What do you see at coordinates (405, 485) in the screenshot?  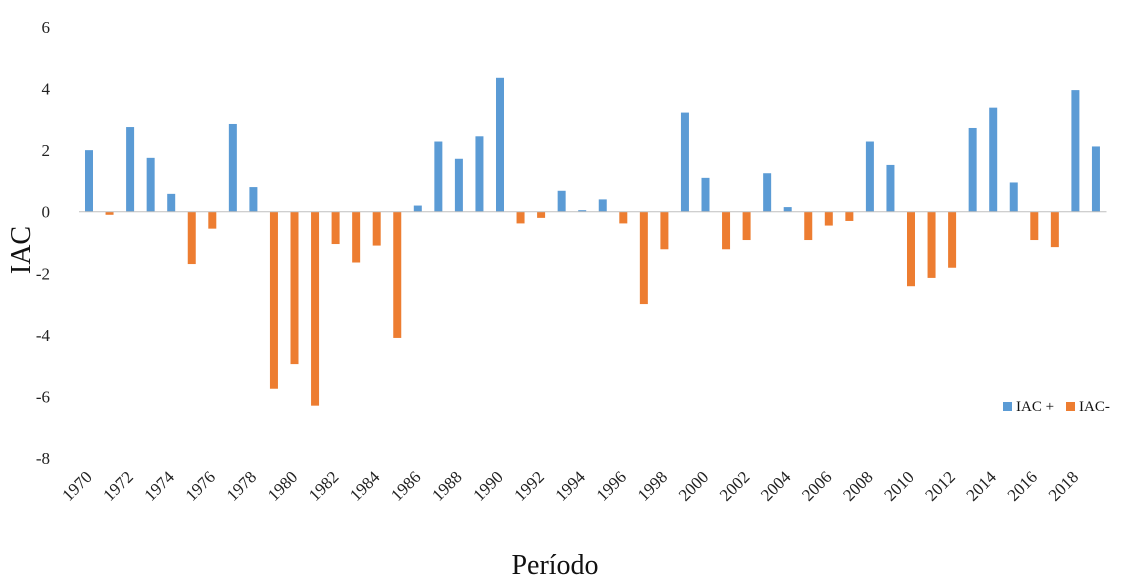 I see `x-tick-label: 1986` at bounding box center [405, 485].